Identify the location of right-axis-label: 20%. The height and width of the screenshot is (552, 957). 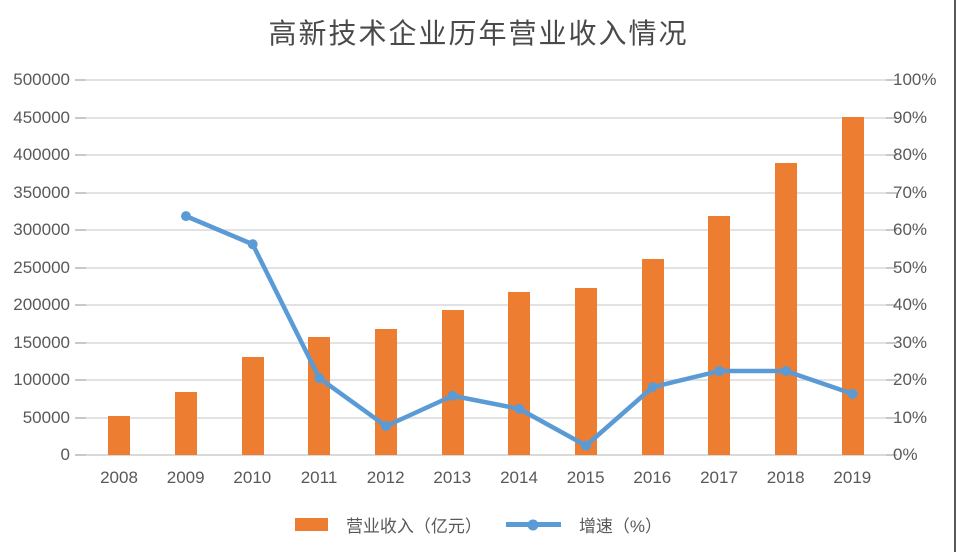
(910, 379).